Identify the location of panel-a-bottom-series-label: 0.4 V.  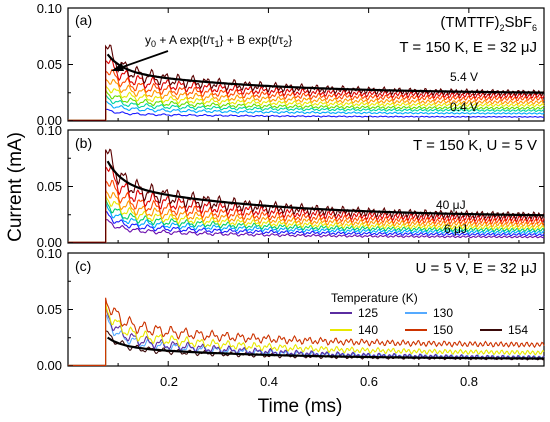
(464, 107).